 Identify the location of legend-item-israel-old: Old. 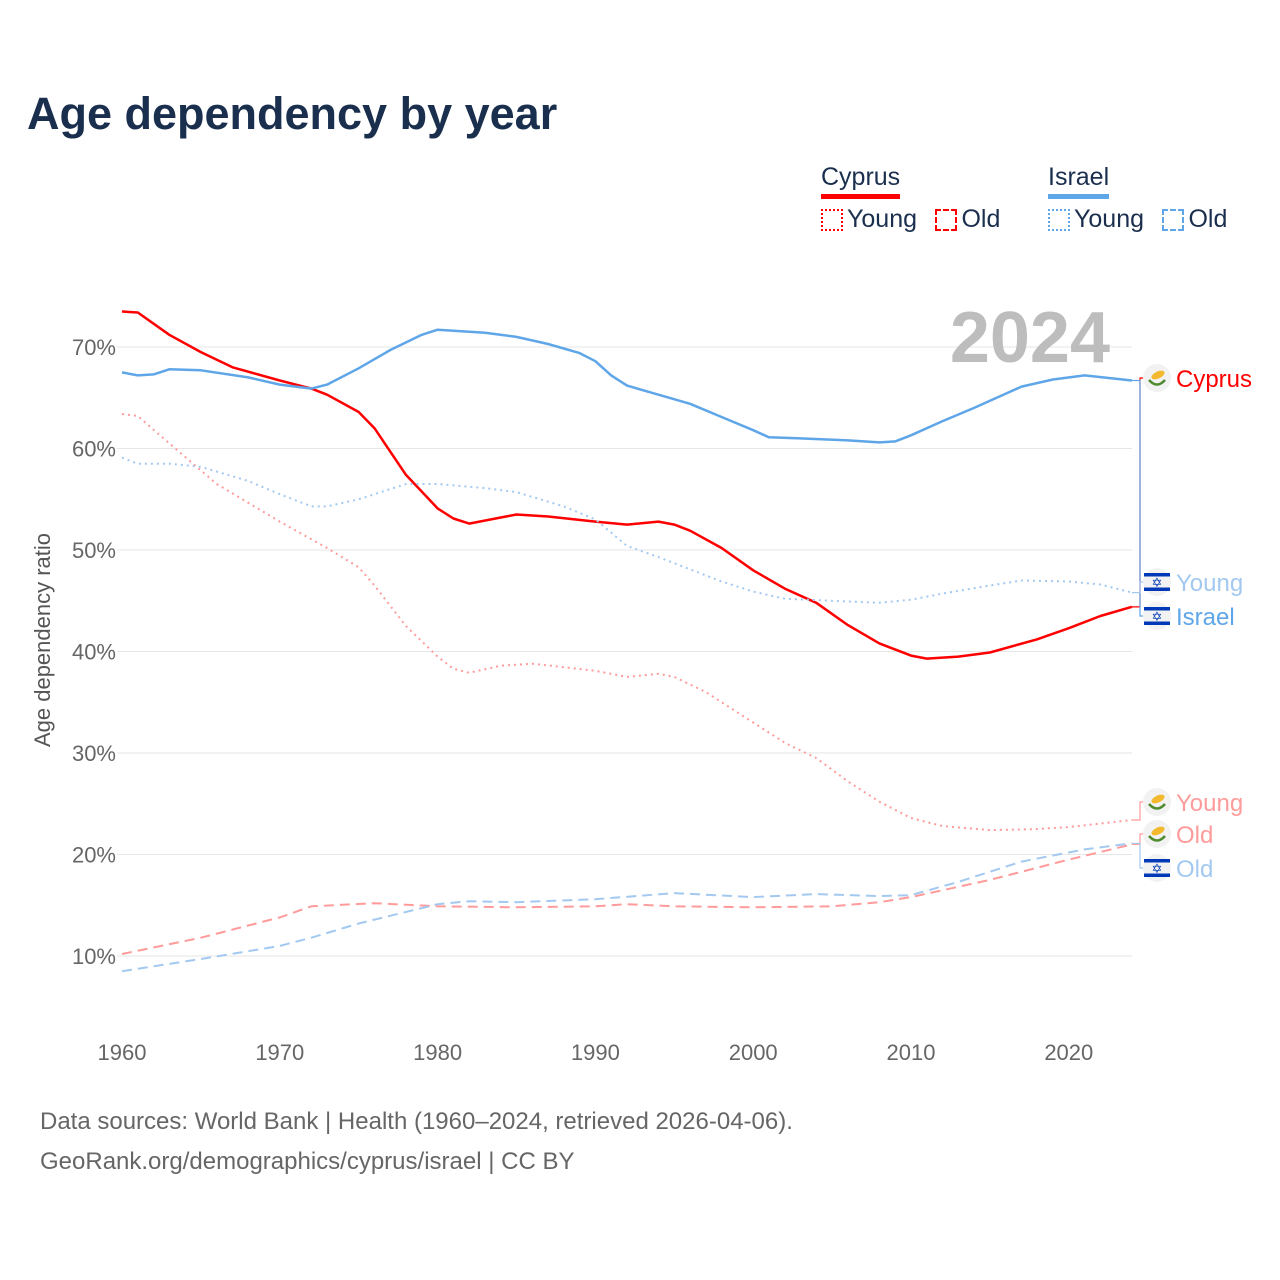
(1194, 219).